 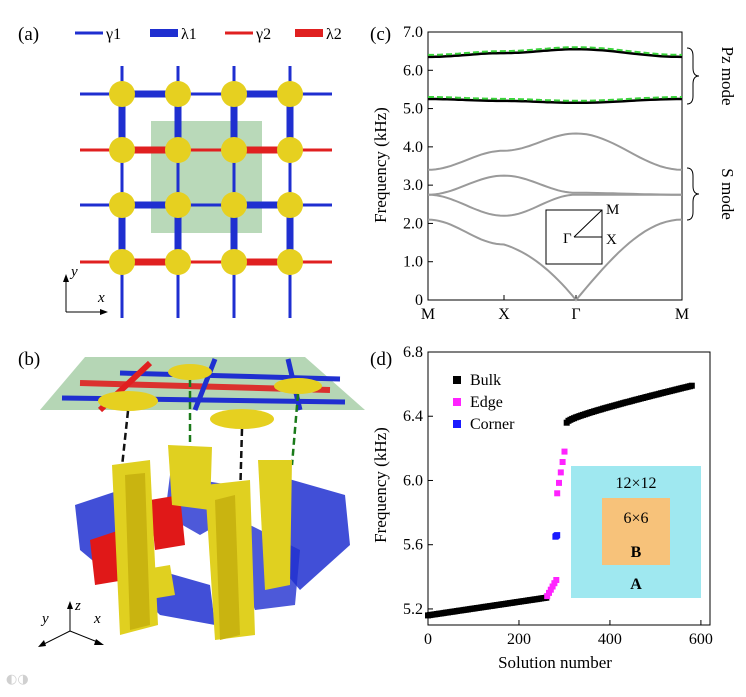 What do you see at coordinates (413, 32) in the screenshot?
I see `ytick-label-c: 7.0` at bounding box center [413, 32].